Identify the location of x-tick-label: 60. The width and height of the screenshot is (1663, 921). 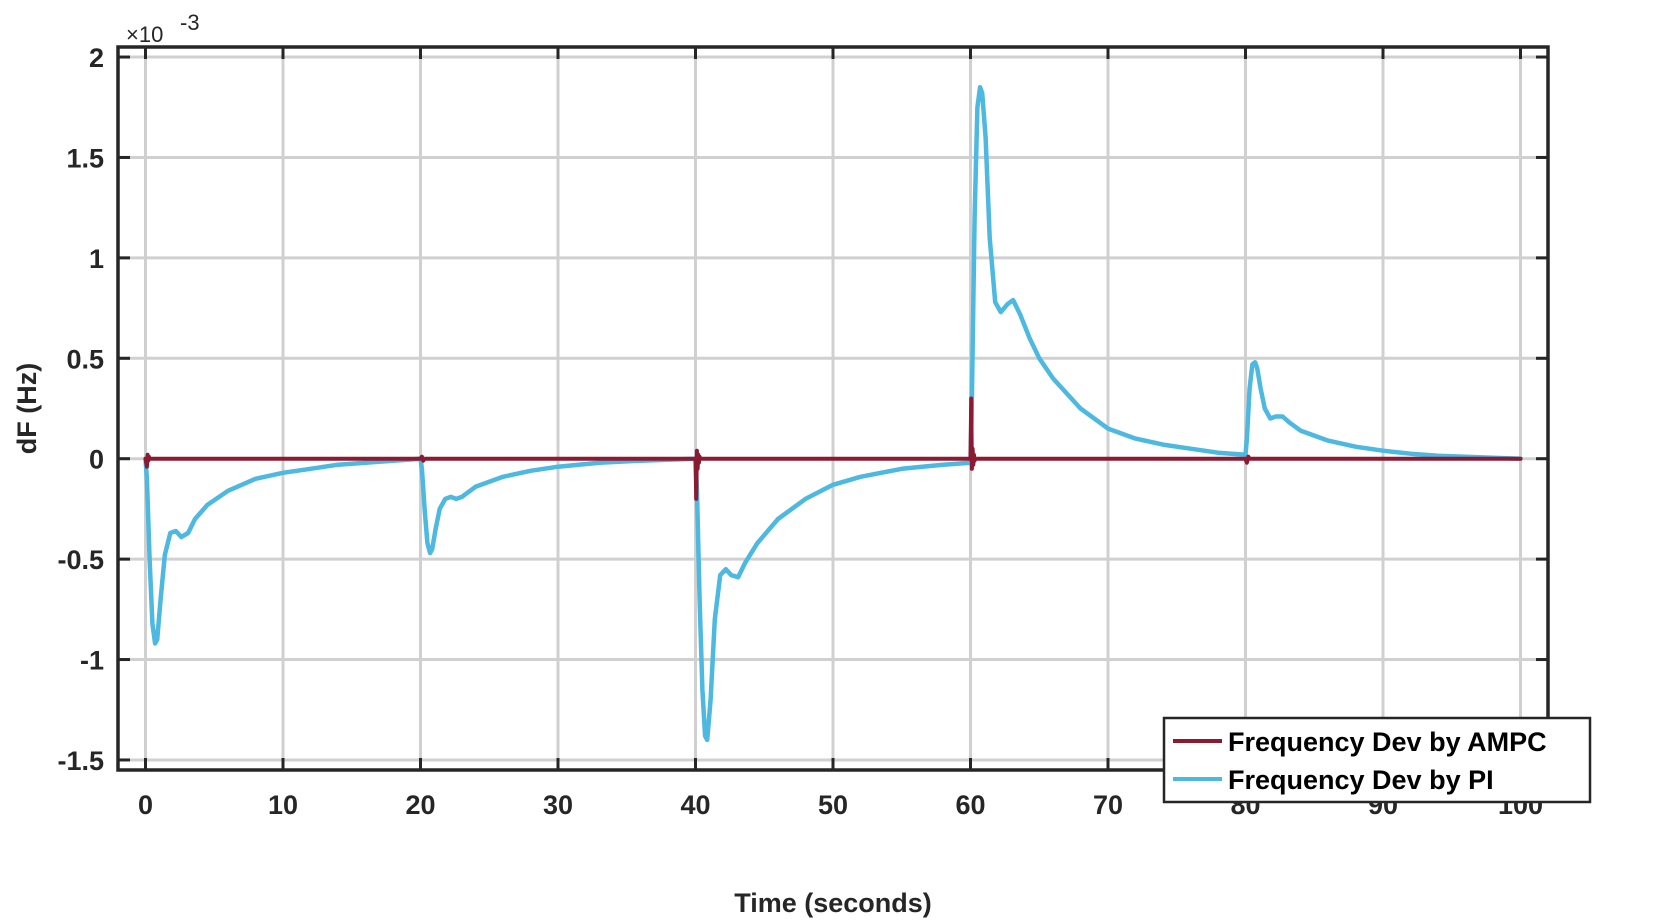
(970, 805).